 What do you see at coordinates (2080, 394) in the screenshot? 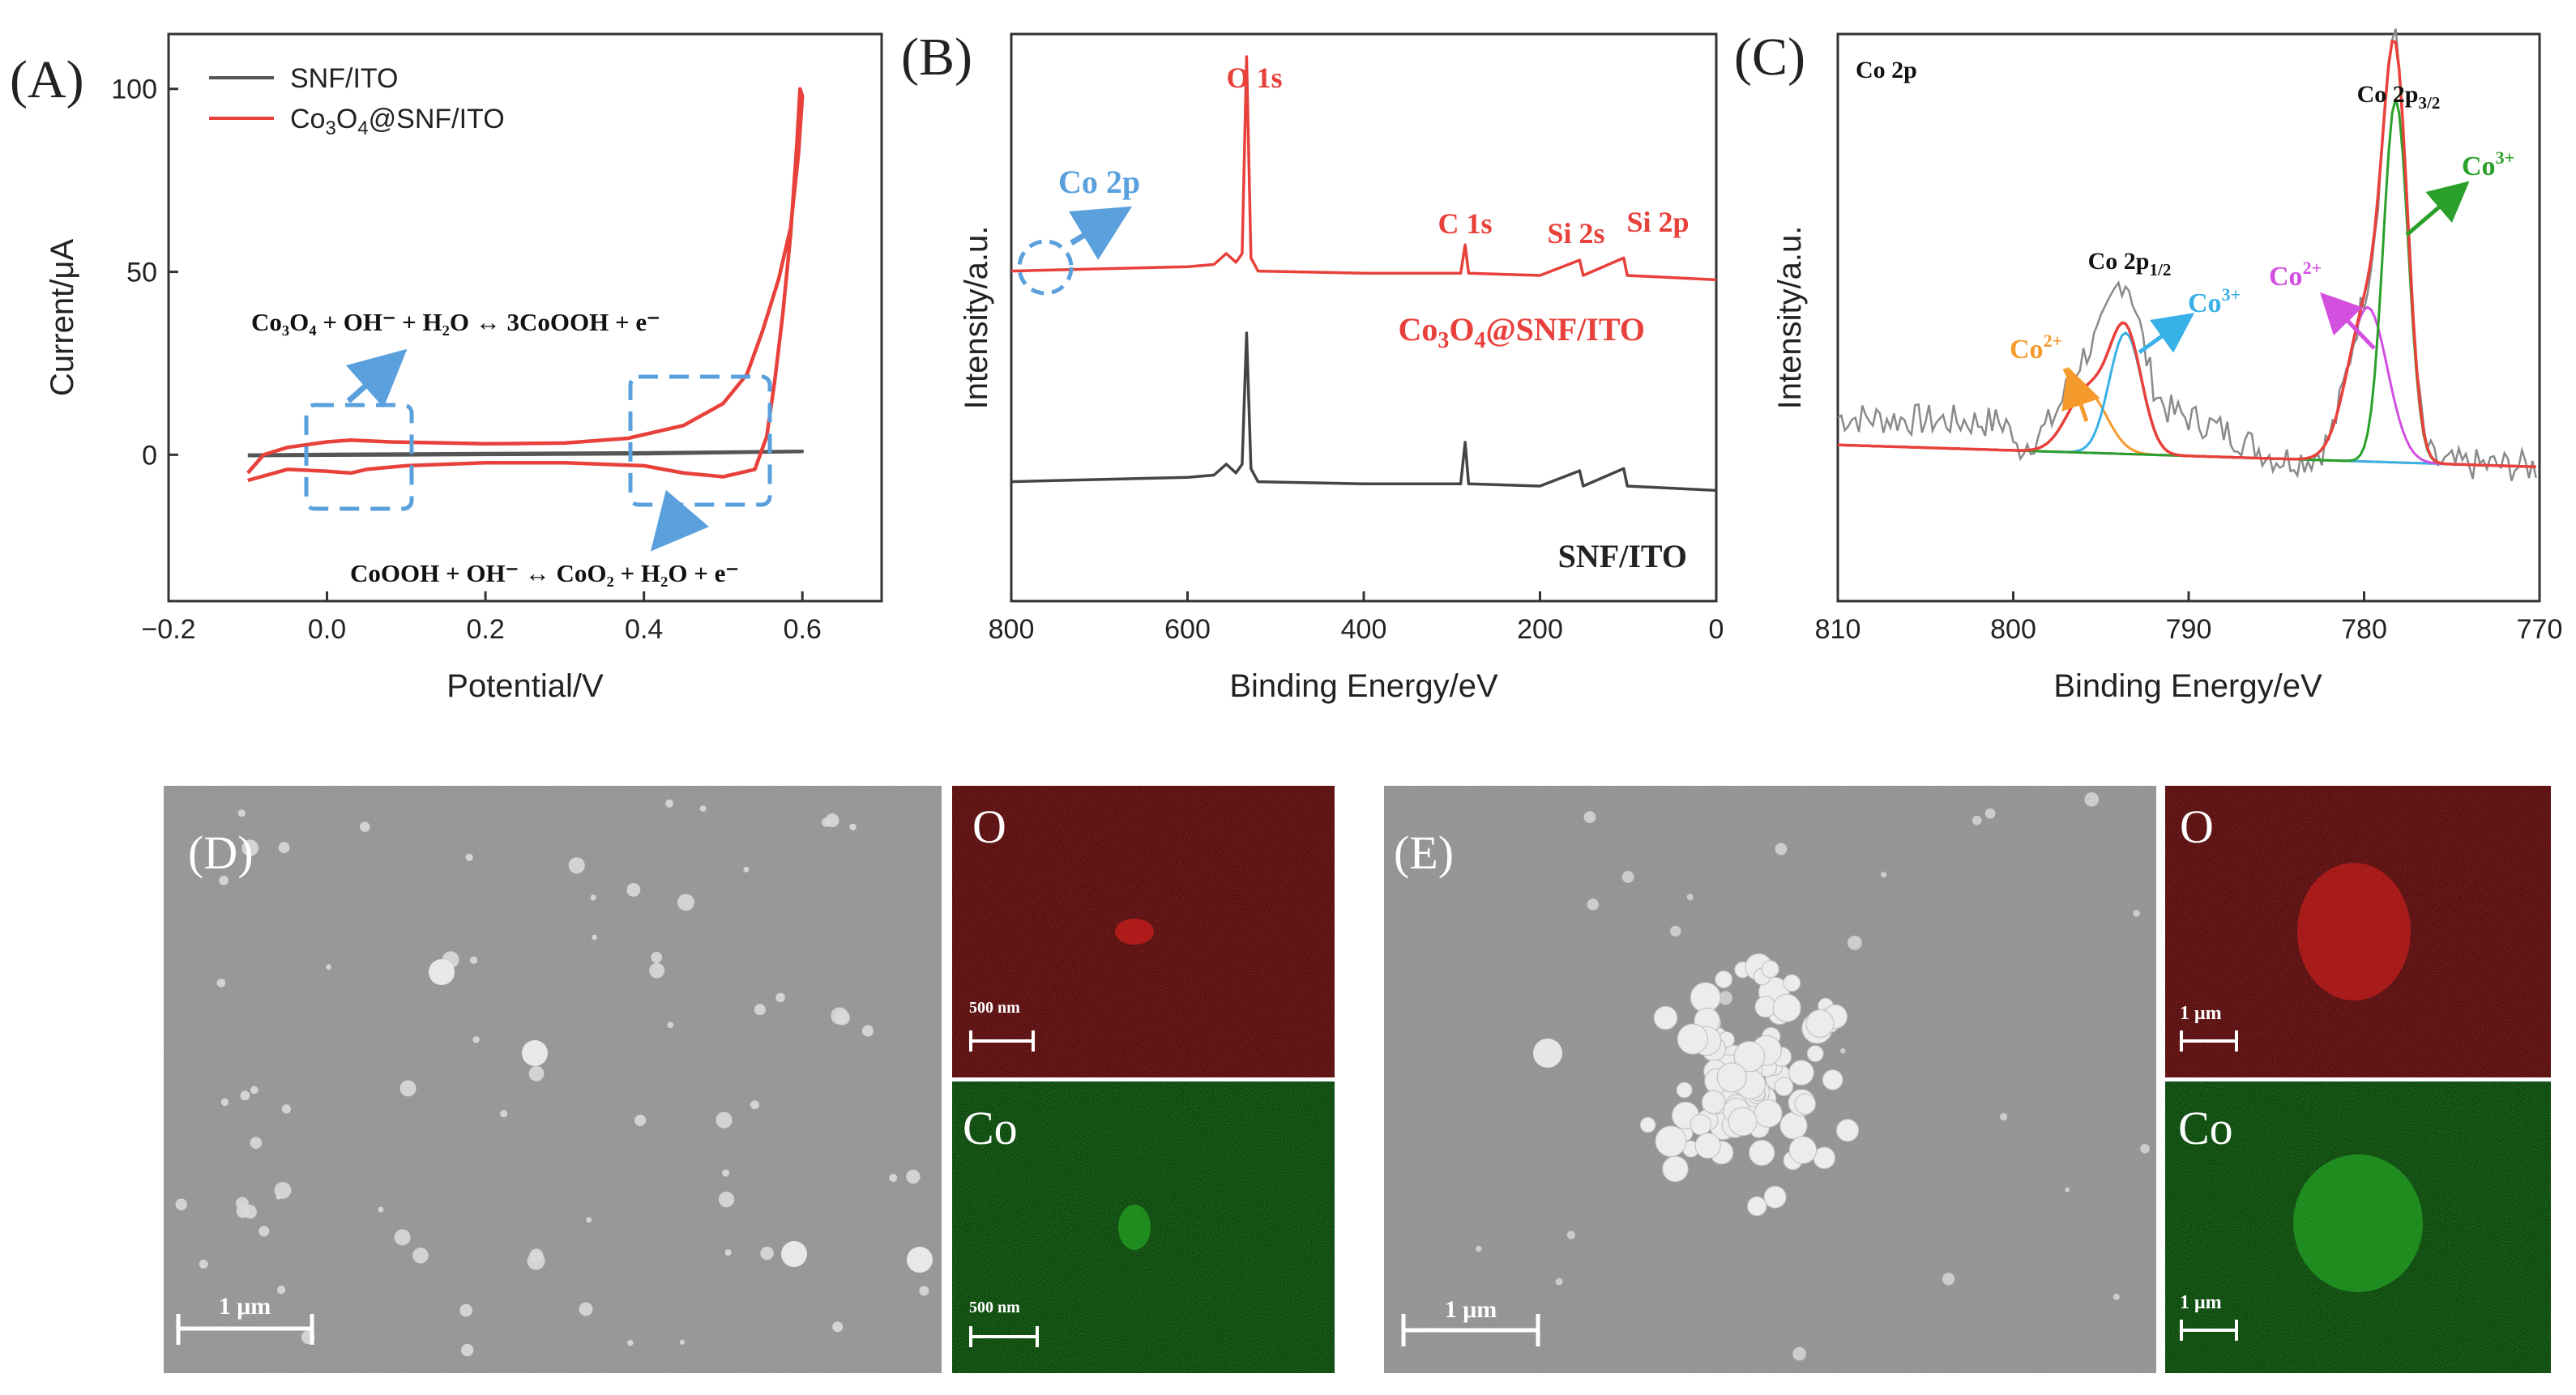
I see `arrow-co2-a` at bounding box center [2080, 394].